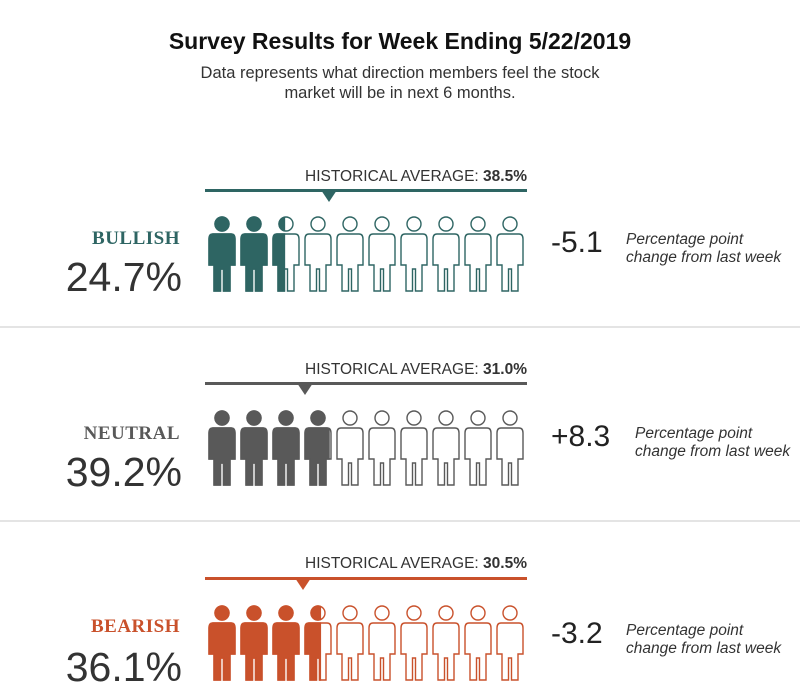 This screenshot has height=699, width=800. I want to click on historical-average-label: HISTORICAL AVERAGE: 38.5%, so click(366, 177).